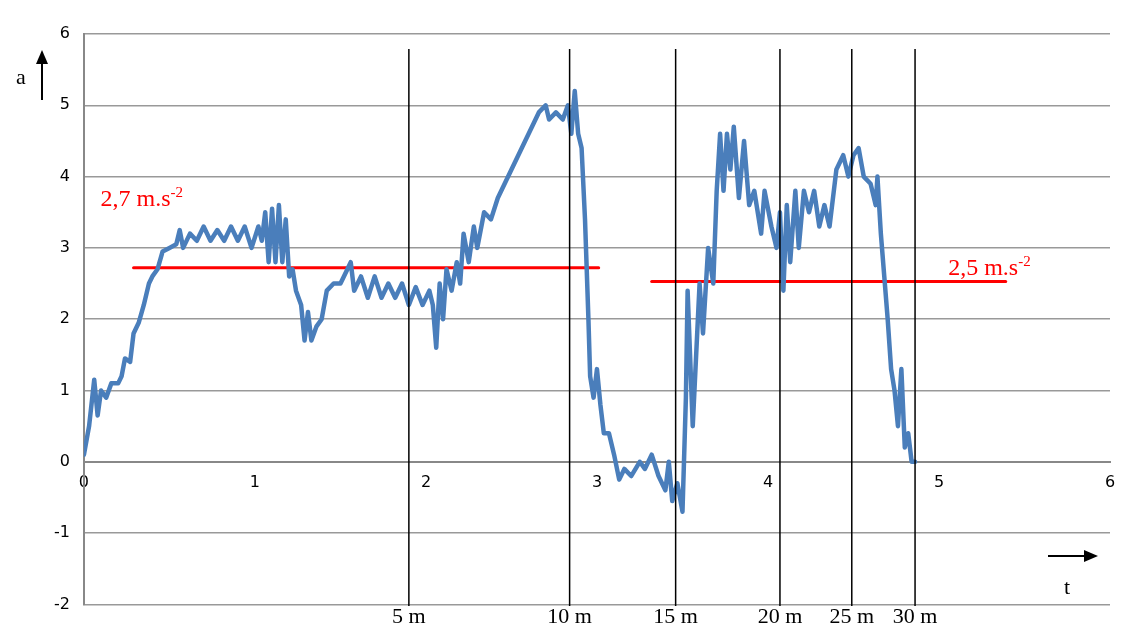 This screenshot has height=628, width=1130. I want to click on ref-line-label: 10 m, so click(569, 615).